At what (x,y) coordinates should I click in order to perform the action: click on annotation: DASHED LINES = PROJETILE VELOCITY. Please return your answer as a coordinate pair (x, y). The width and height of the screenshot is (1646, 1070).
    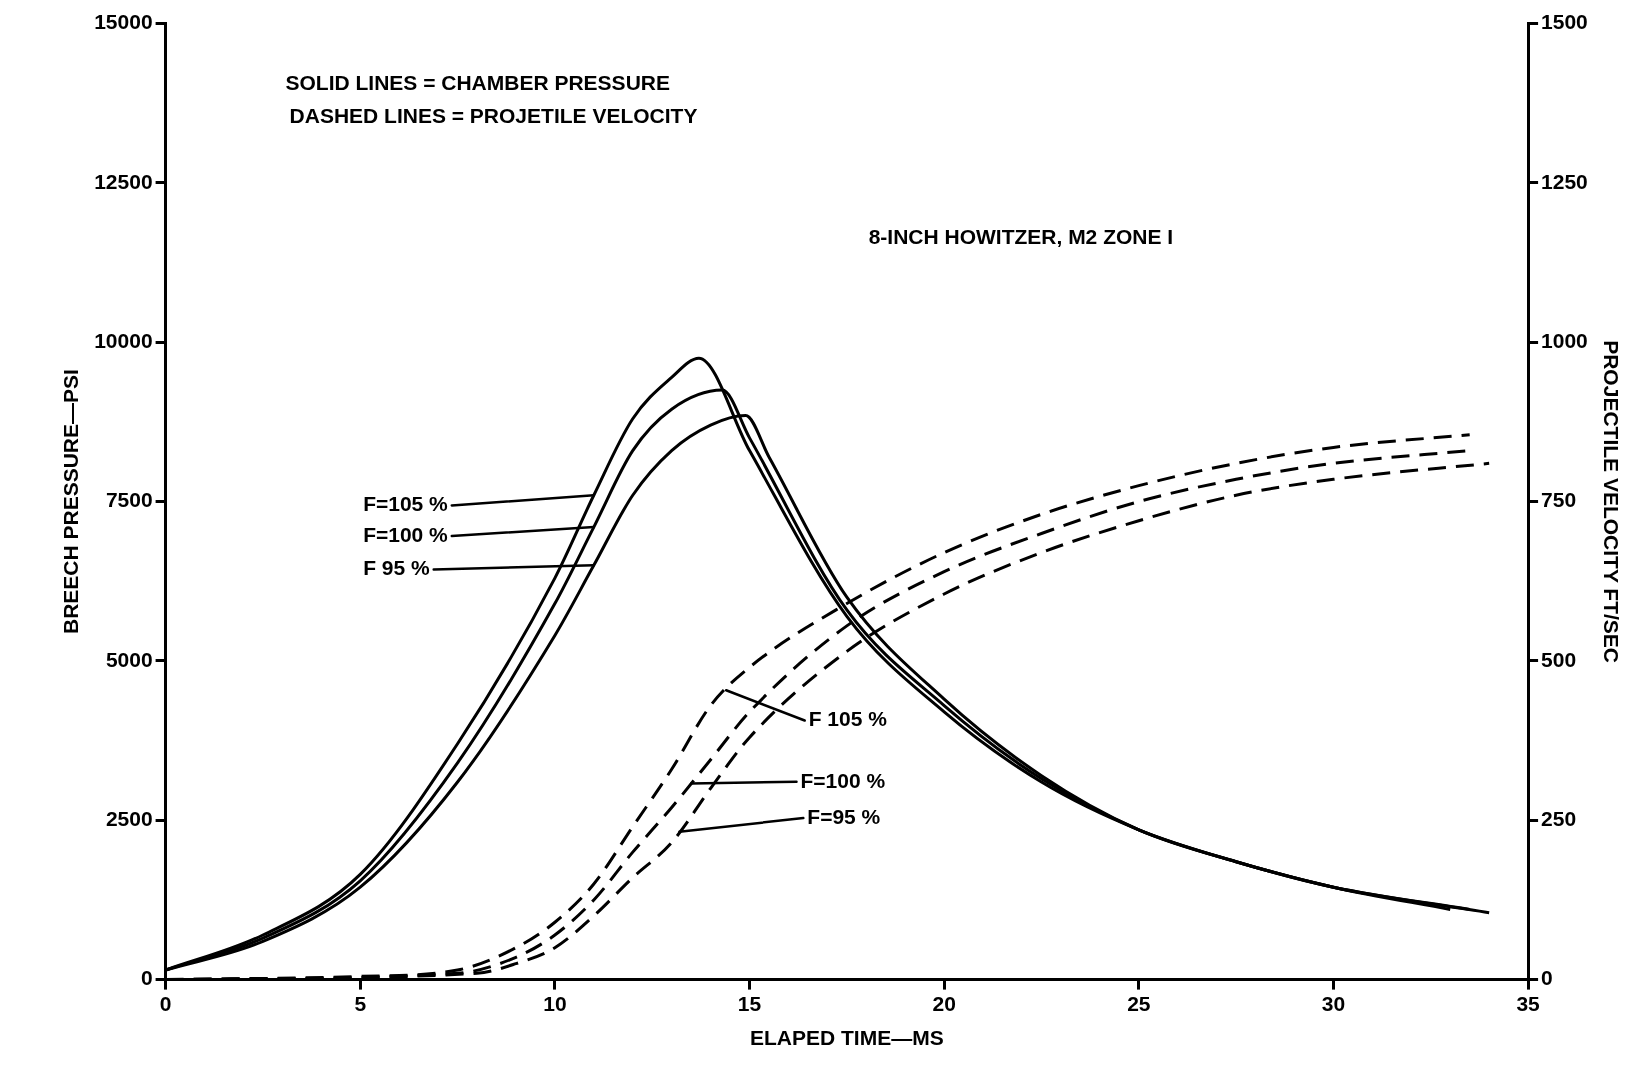
    Looking at the image, I should click on (493, 116).